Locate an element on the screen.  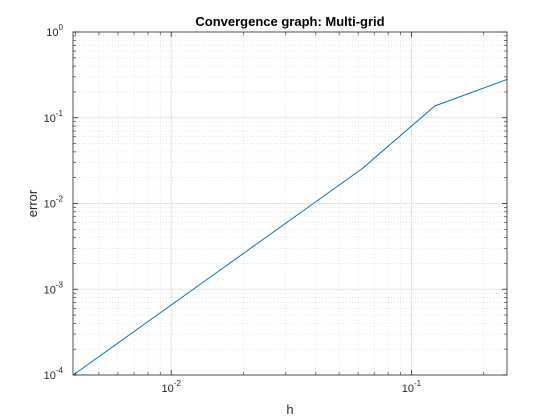
y-tick-label: 10⁻¹ is located at coordinates (54, 117).